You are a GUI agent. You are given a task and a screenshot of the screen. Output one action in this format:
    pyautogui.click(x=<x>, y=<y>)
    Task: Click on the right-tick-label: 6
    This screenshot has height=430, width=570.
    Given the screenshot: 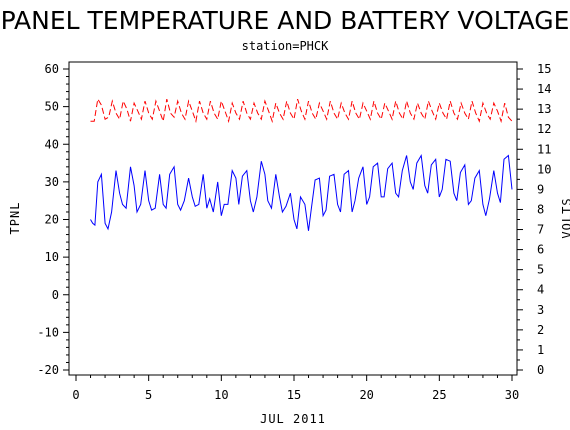 What is the action you would take?
    pyautogui.click(x=540, y=250)
    